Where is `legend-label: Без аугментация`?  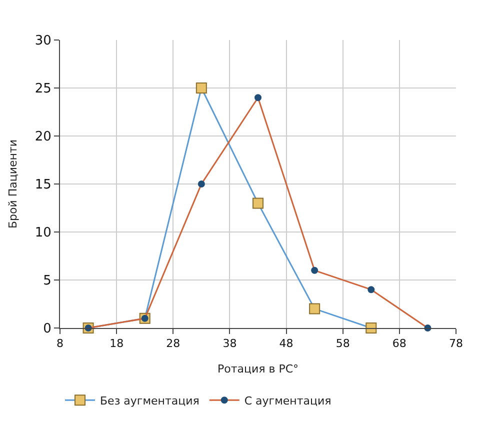 legend-label: Без аугментация is located at coordinates (150, 401).